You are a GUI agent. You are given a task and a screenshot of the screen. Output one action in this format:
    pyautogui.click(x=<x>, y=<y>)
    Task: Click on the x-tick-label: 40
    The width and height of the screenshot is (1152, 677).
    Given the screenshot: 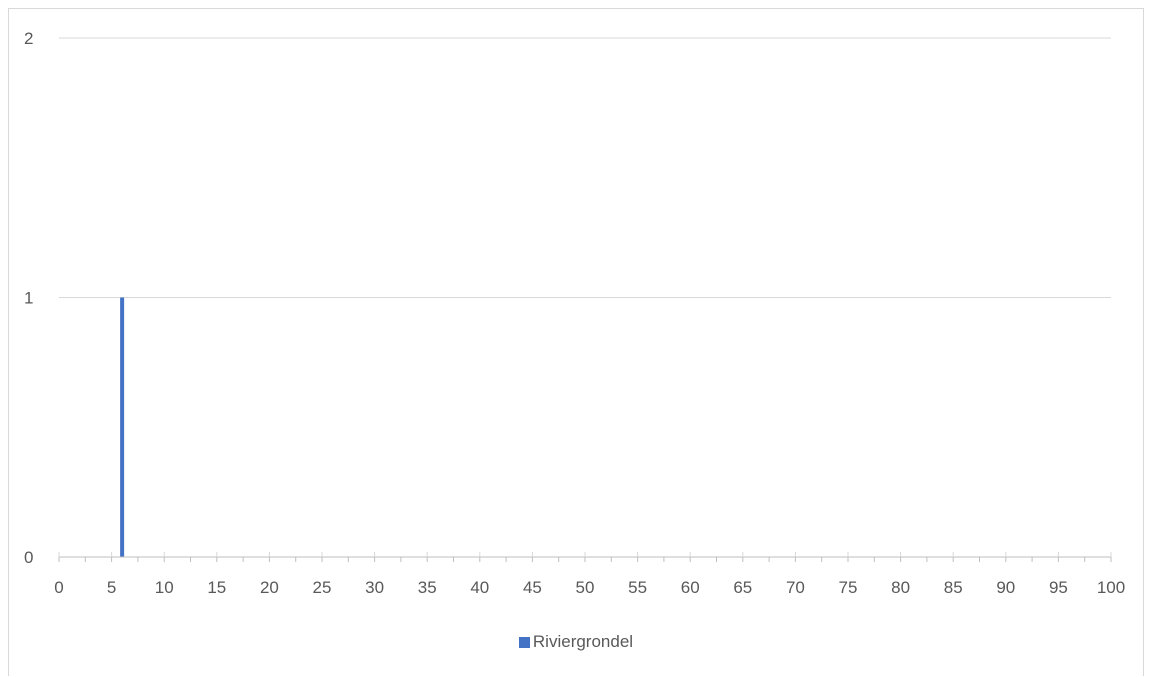 What is the action you would take?
    pyautogui.click(x=479, y=587)
    